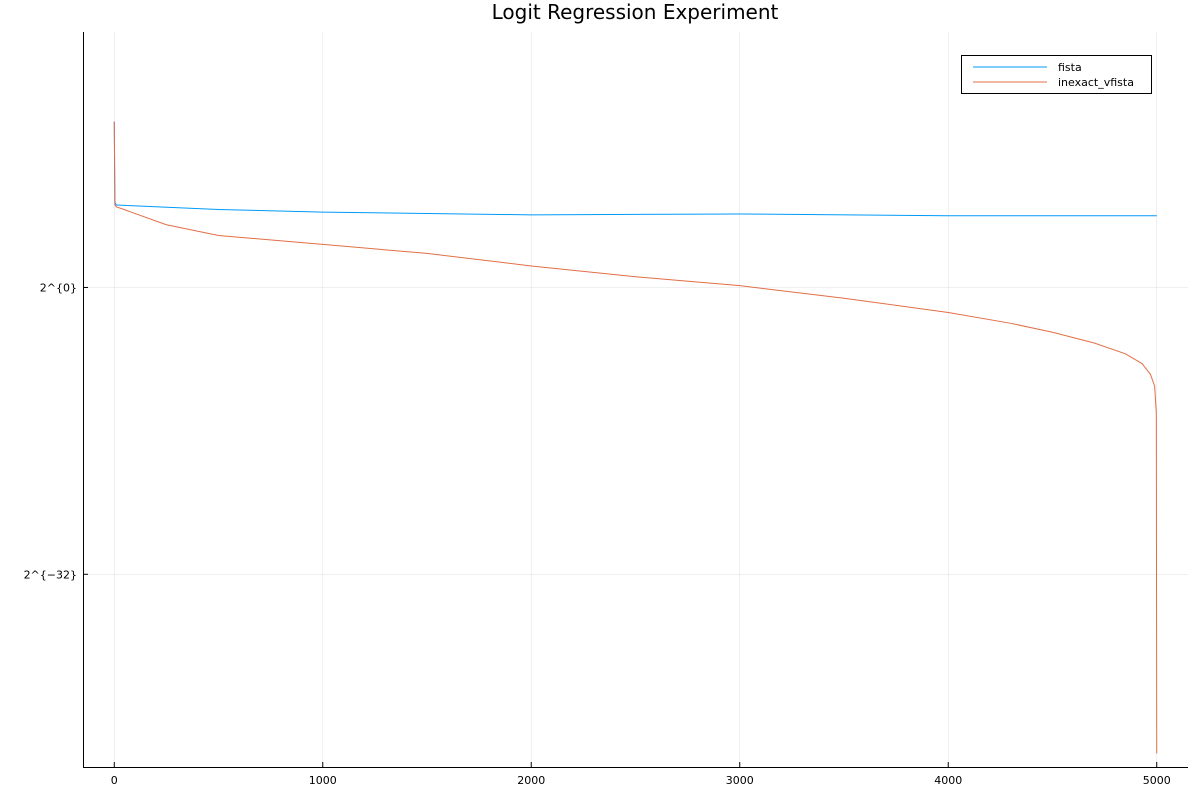  Describe the element at coordinates (323, 780) in the screenshot. I see `x-tick-label: 1000` at that location.